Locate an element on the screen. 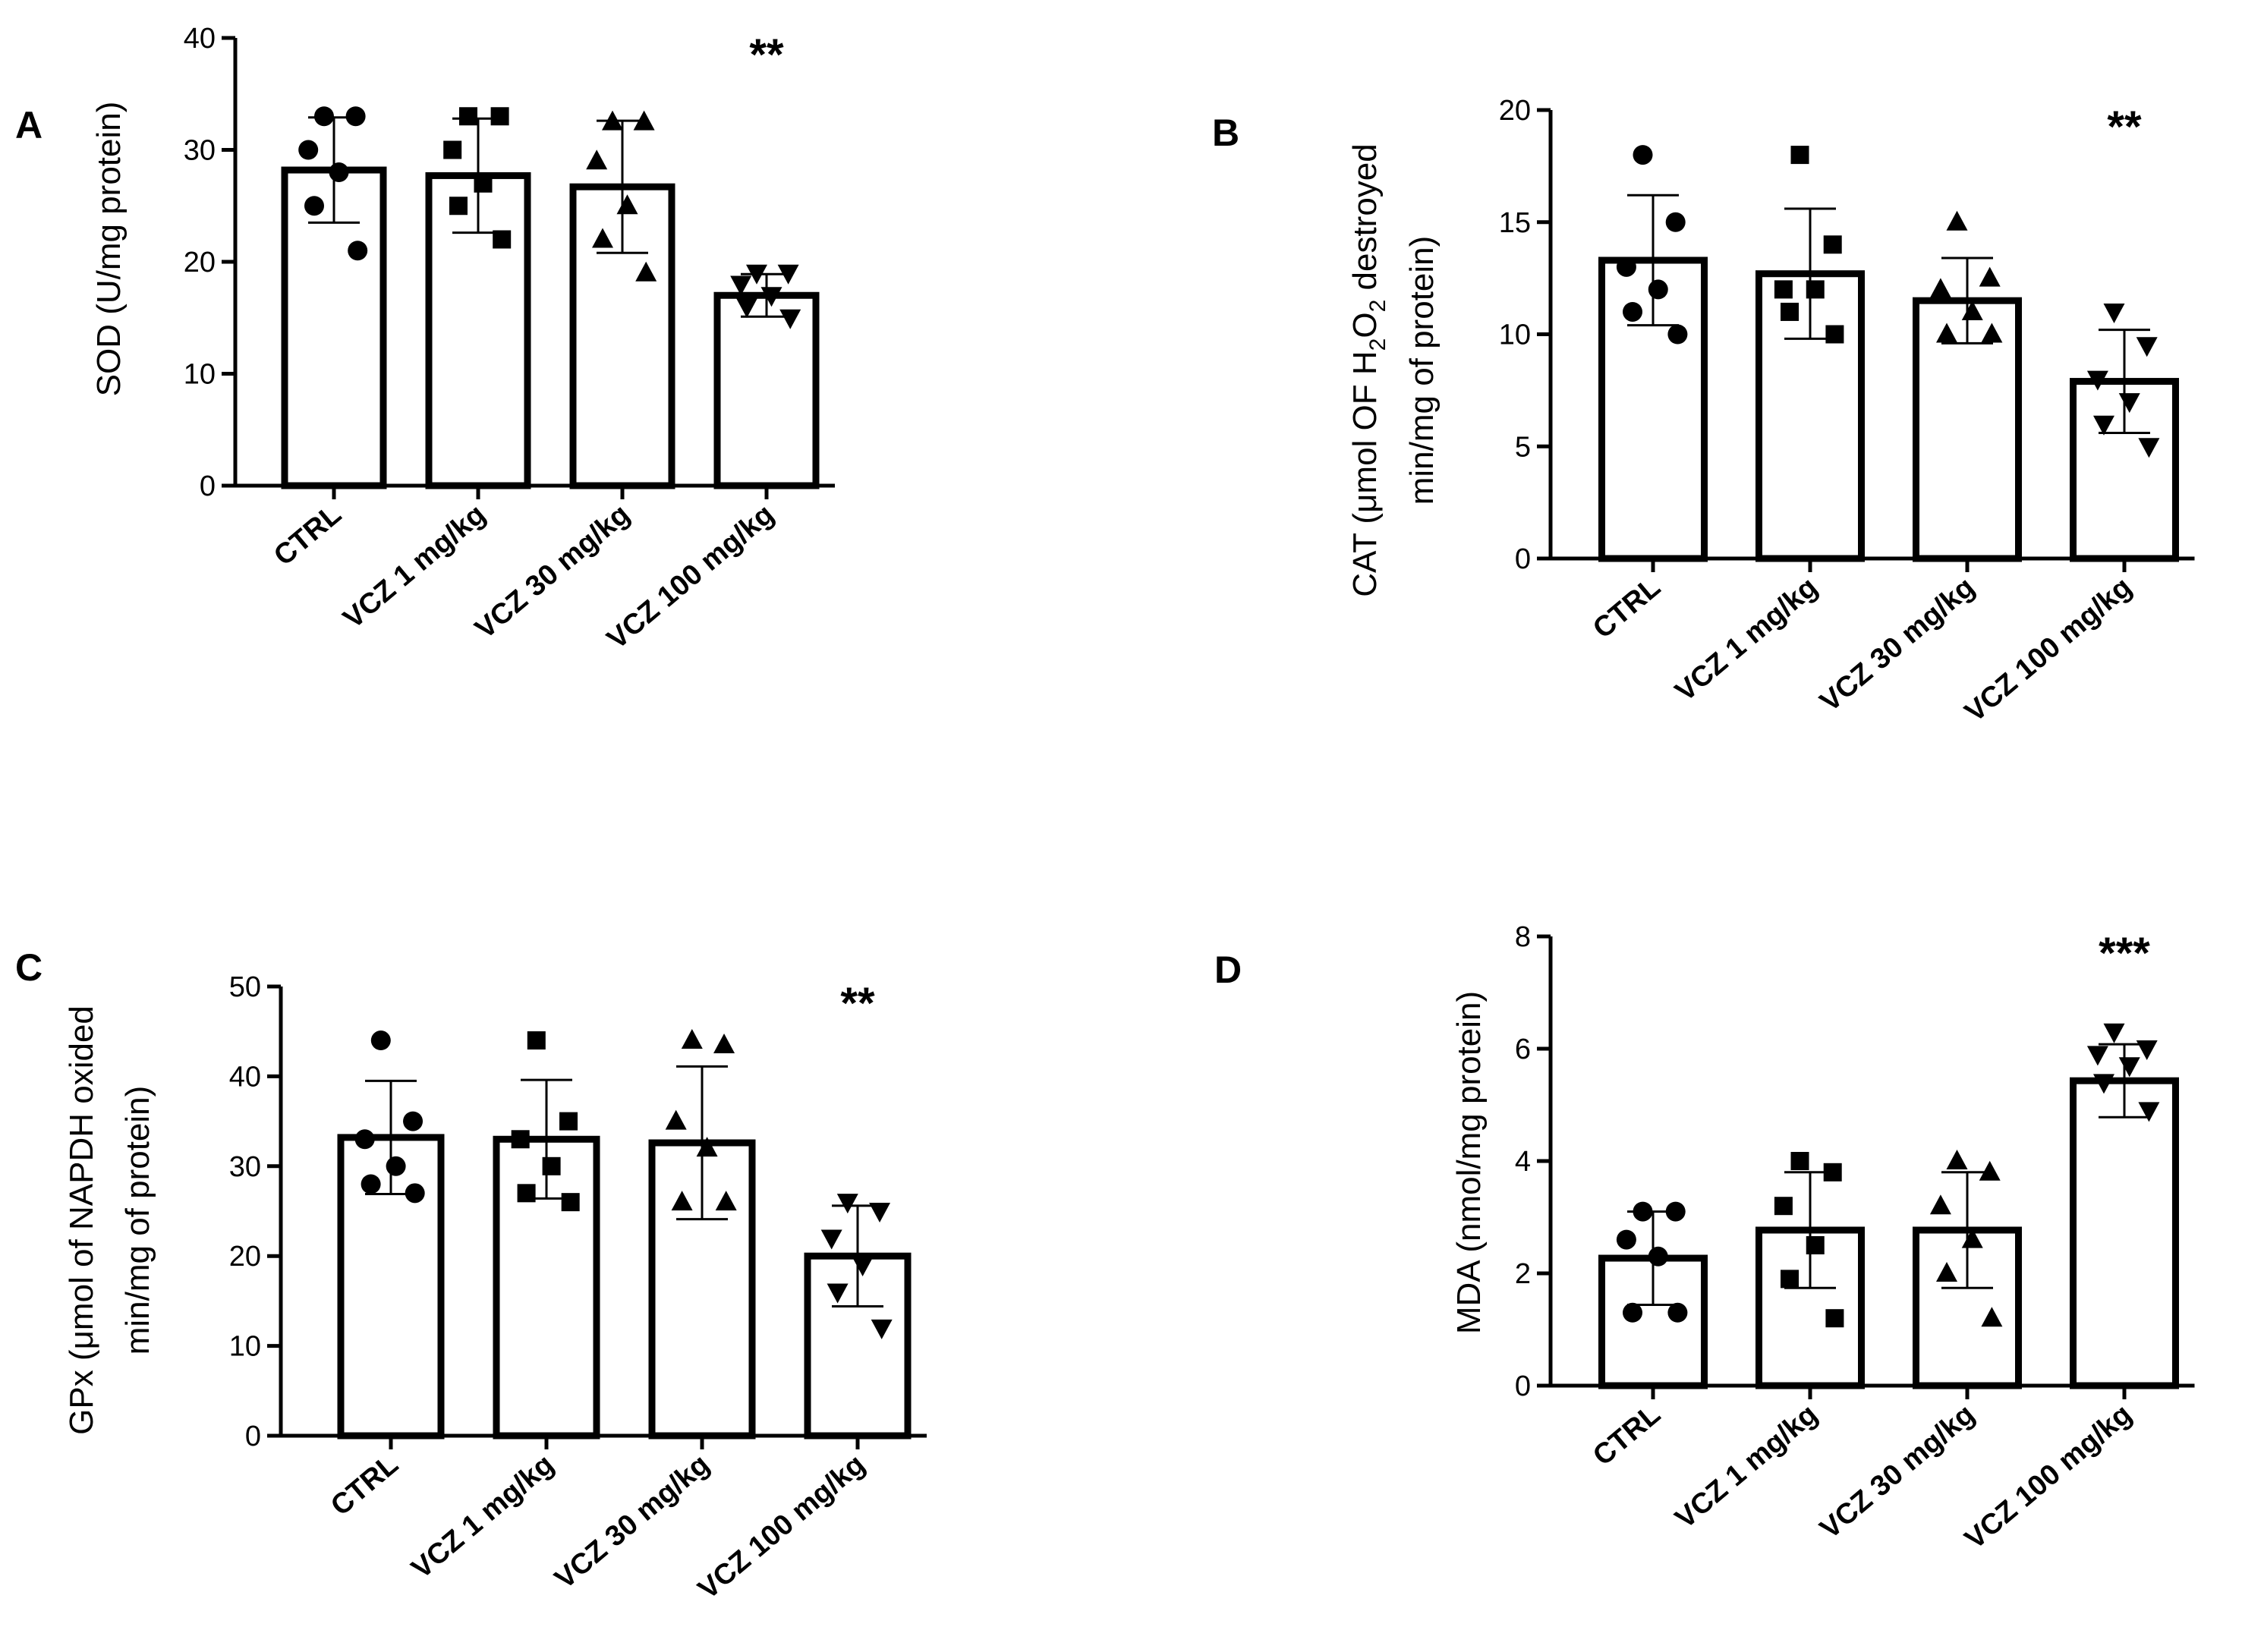 The width and height of the screenshot is (2264, 1652). y-tick-label-c: 50 is located at coordinates (245, 987).